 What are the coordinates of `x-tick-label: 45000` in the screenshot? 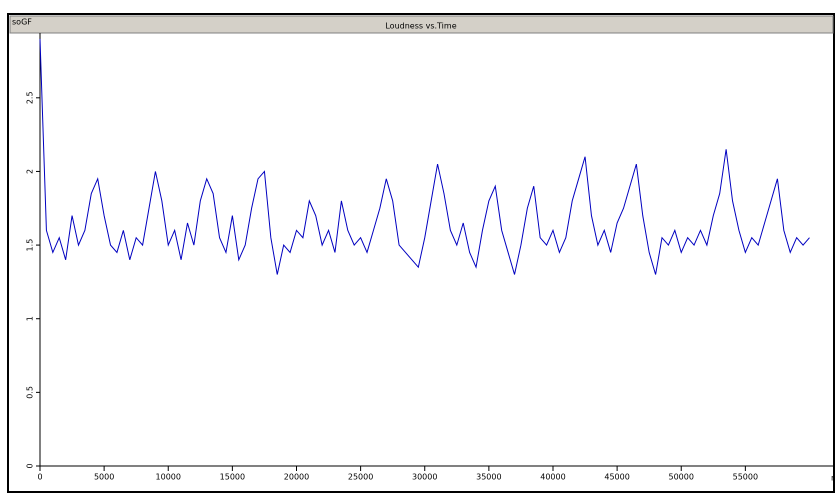 It's located at (616, 477).